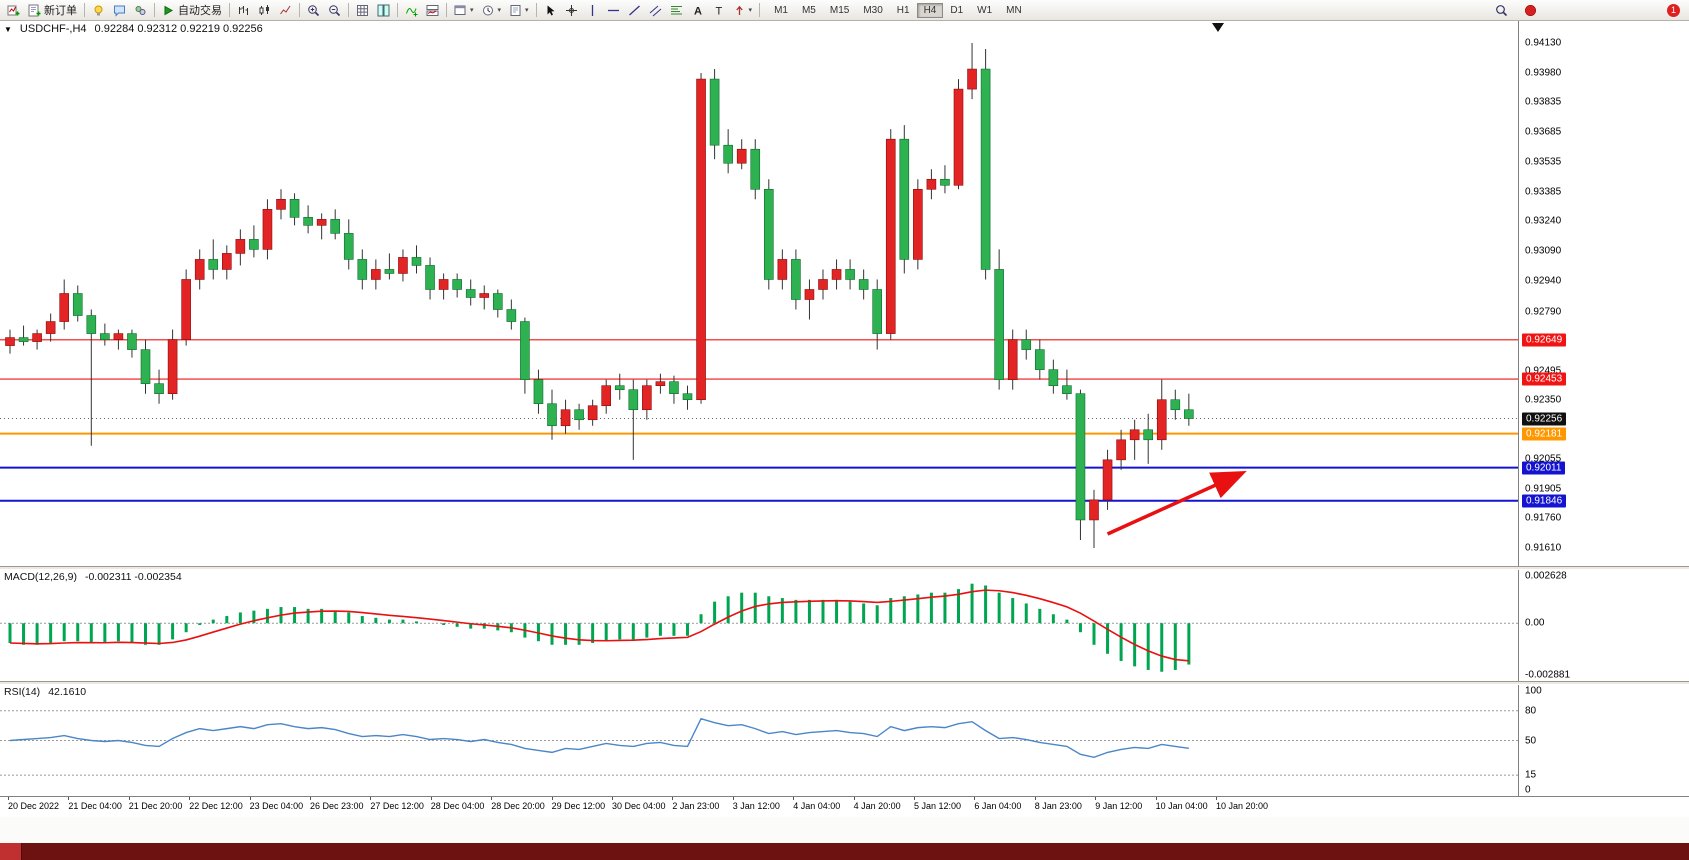 This screenshot has width=1689, height=860. I want to click on timeframe-button-m30: M30, so click(873, 10).